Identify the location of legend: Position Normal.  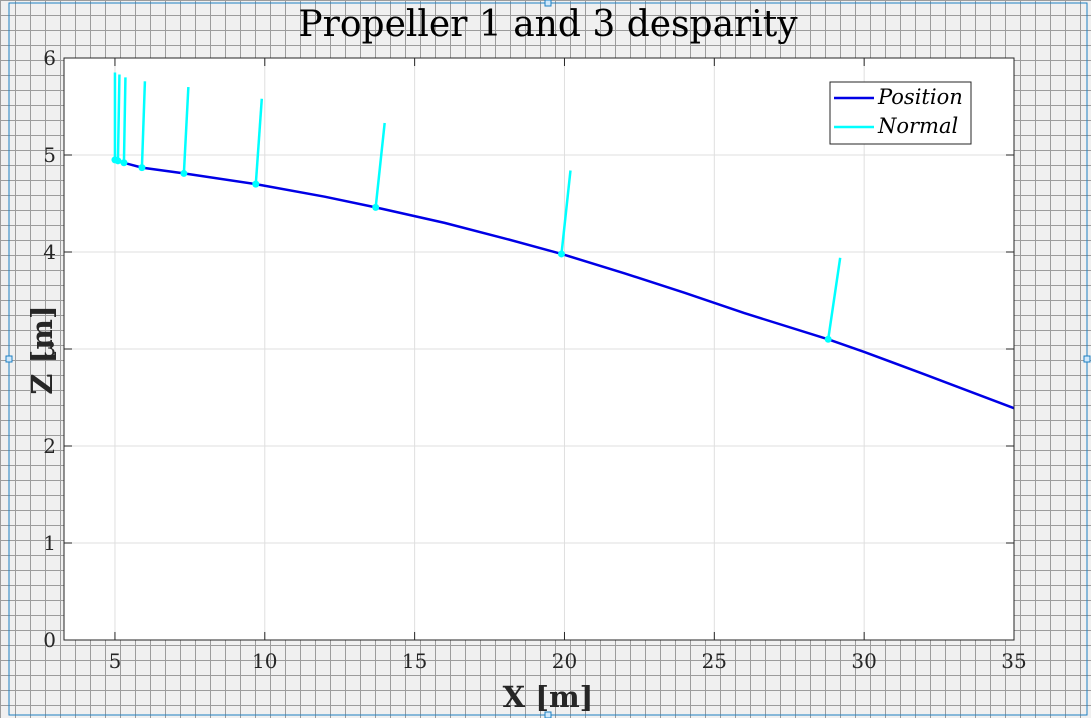
(900, 113).